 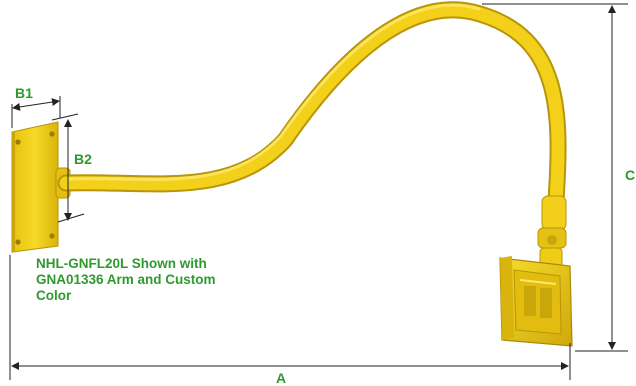 What do you see at coordinates (83, 159) in the screenshot?
I see `dimension-label-b2: B2` at bounding box center [83, 159].